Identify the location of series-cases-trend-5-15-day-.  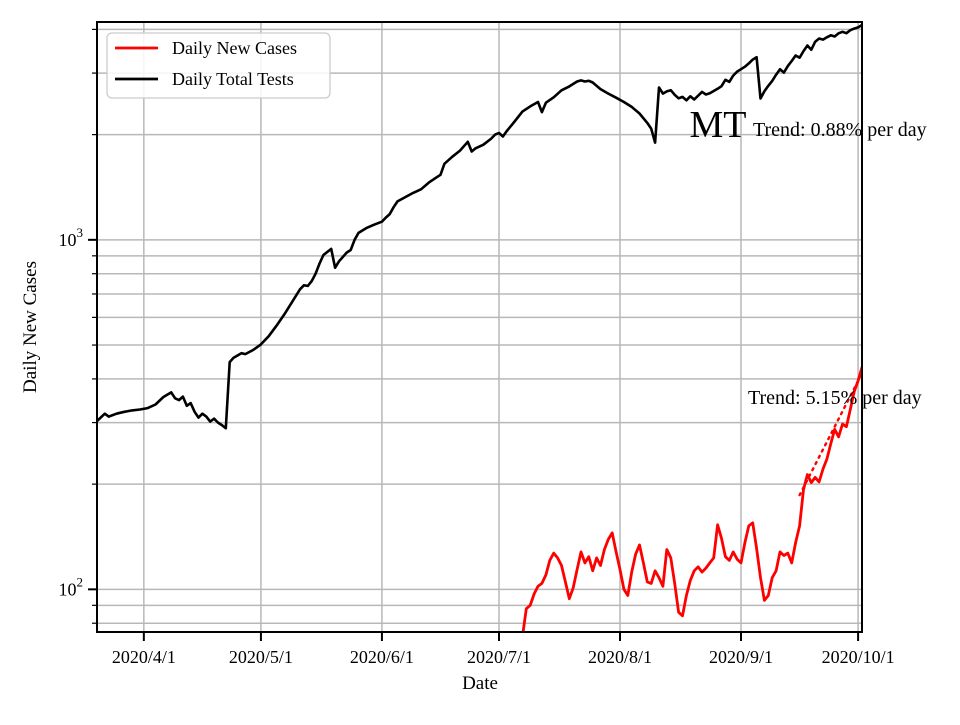
(830, 434).